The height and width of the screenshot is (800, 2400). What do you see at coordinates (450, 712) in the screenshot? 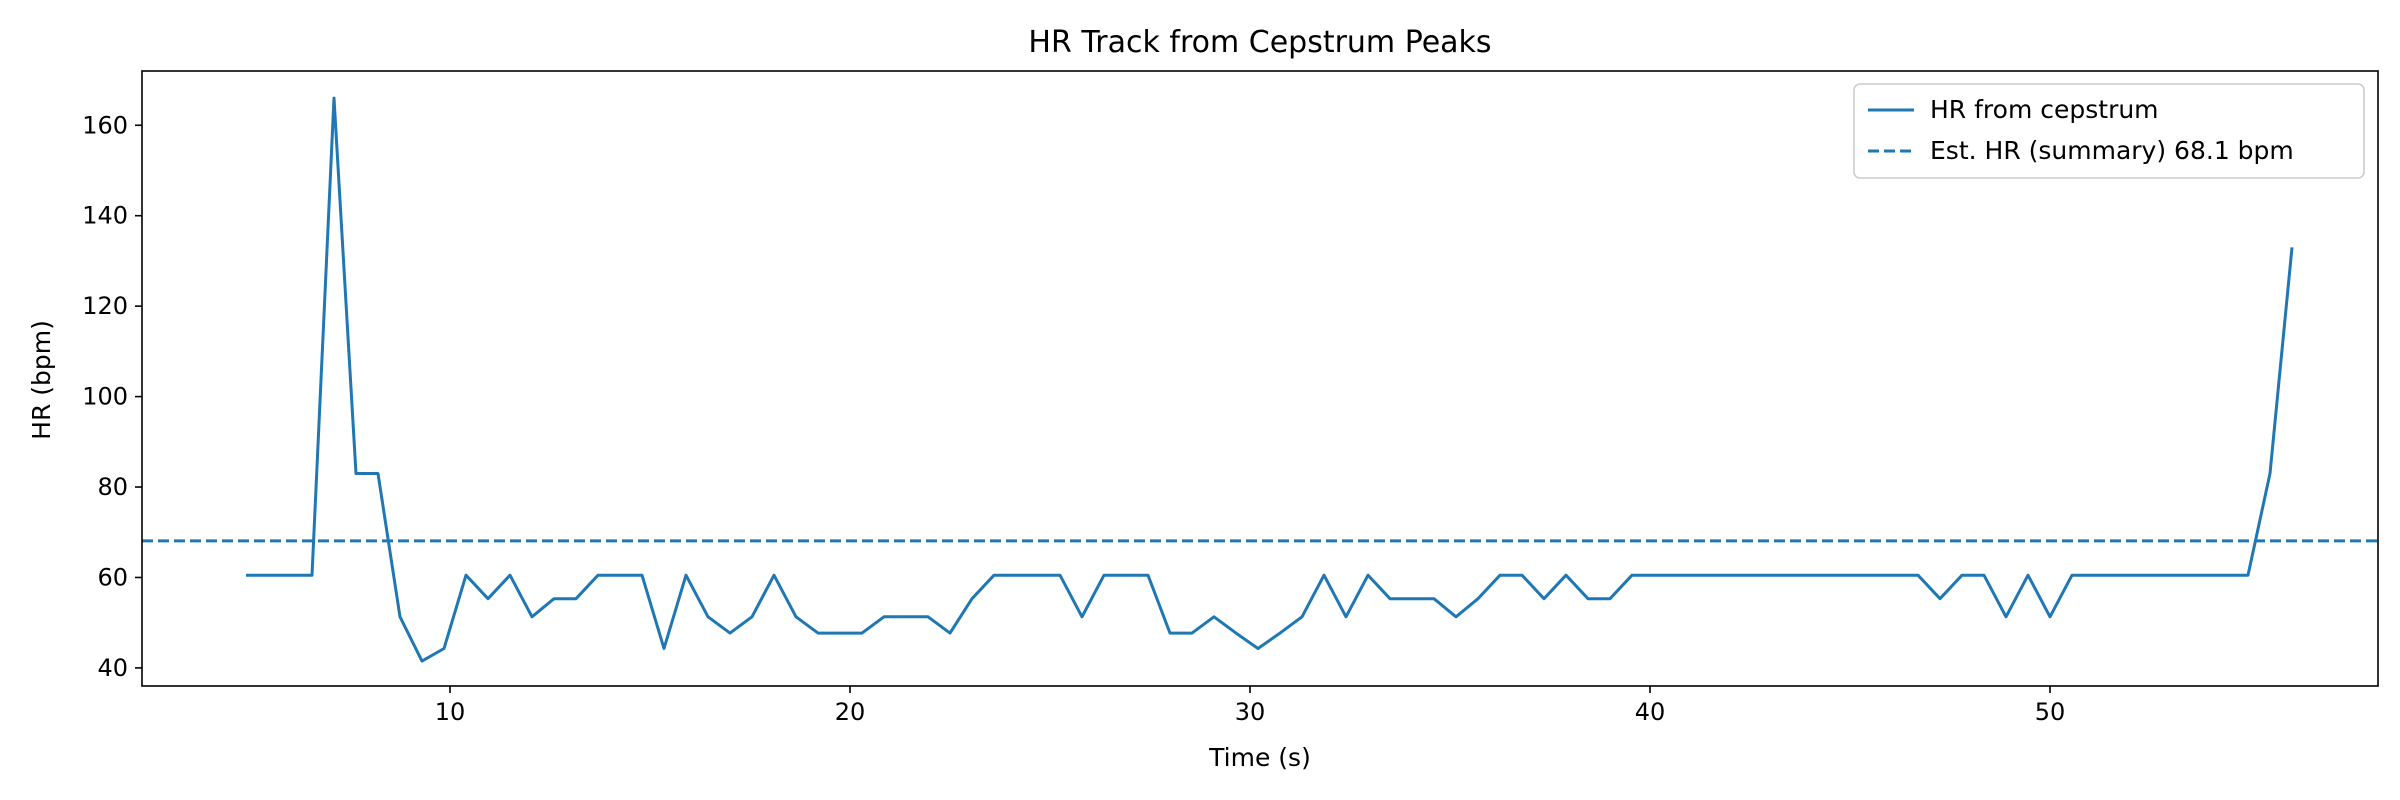
I see `x-tick-label: 10` at bounding box center [450, 712].